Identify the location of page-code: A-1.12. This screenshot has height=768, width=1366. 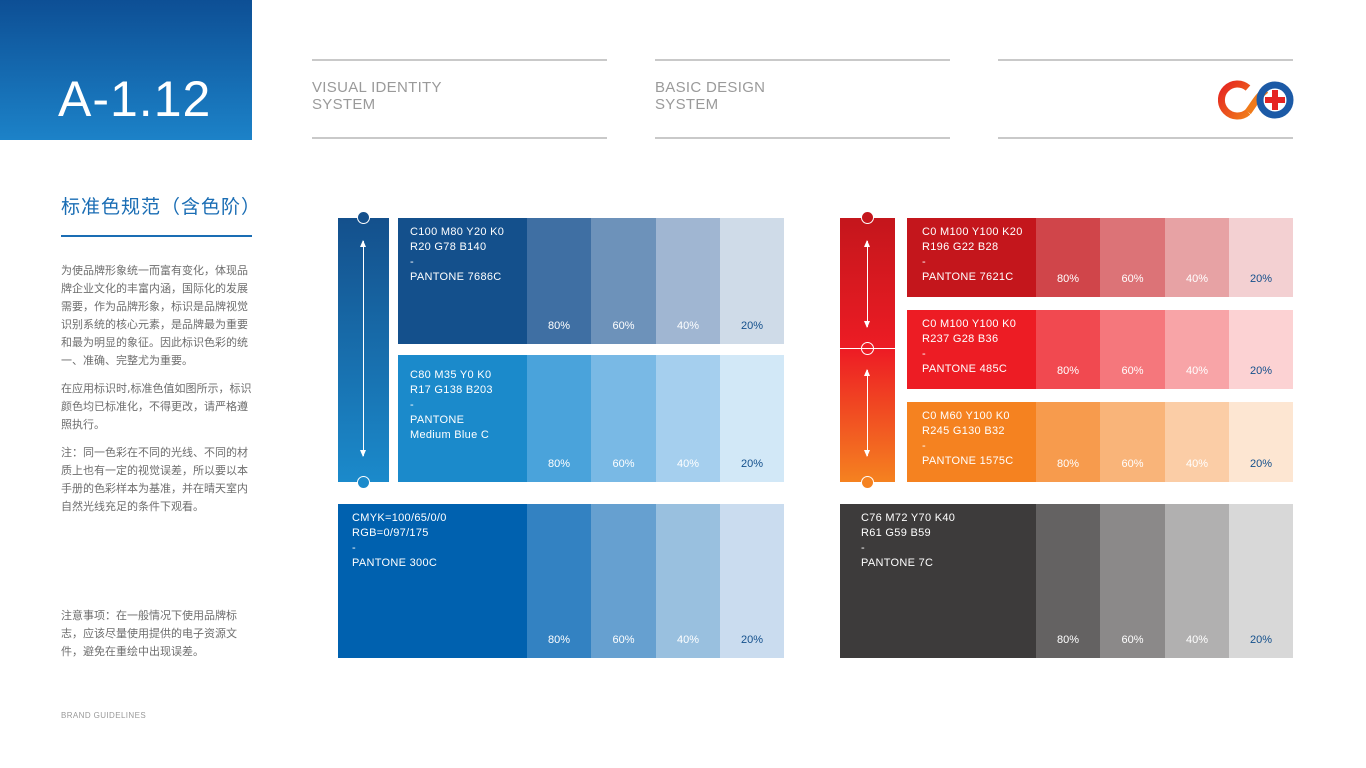
(135, 99).